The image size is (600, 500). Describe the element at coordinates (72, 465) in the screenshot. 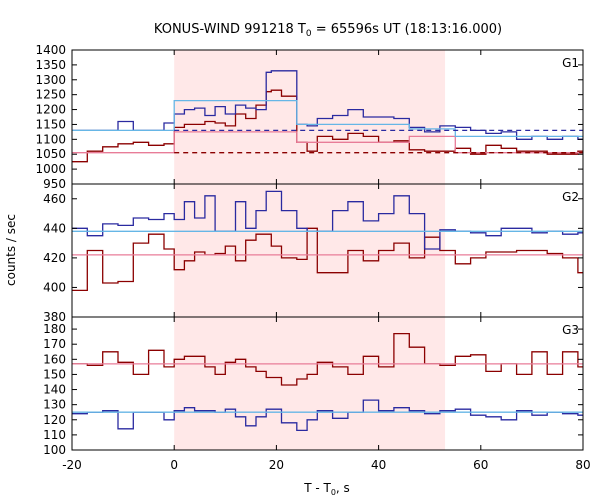

I see `x-tick-label: -20` at that location.